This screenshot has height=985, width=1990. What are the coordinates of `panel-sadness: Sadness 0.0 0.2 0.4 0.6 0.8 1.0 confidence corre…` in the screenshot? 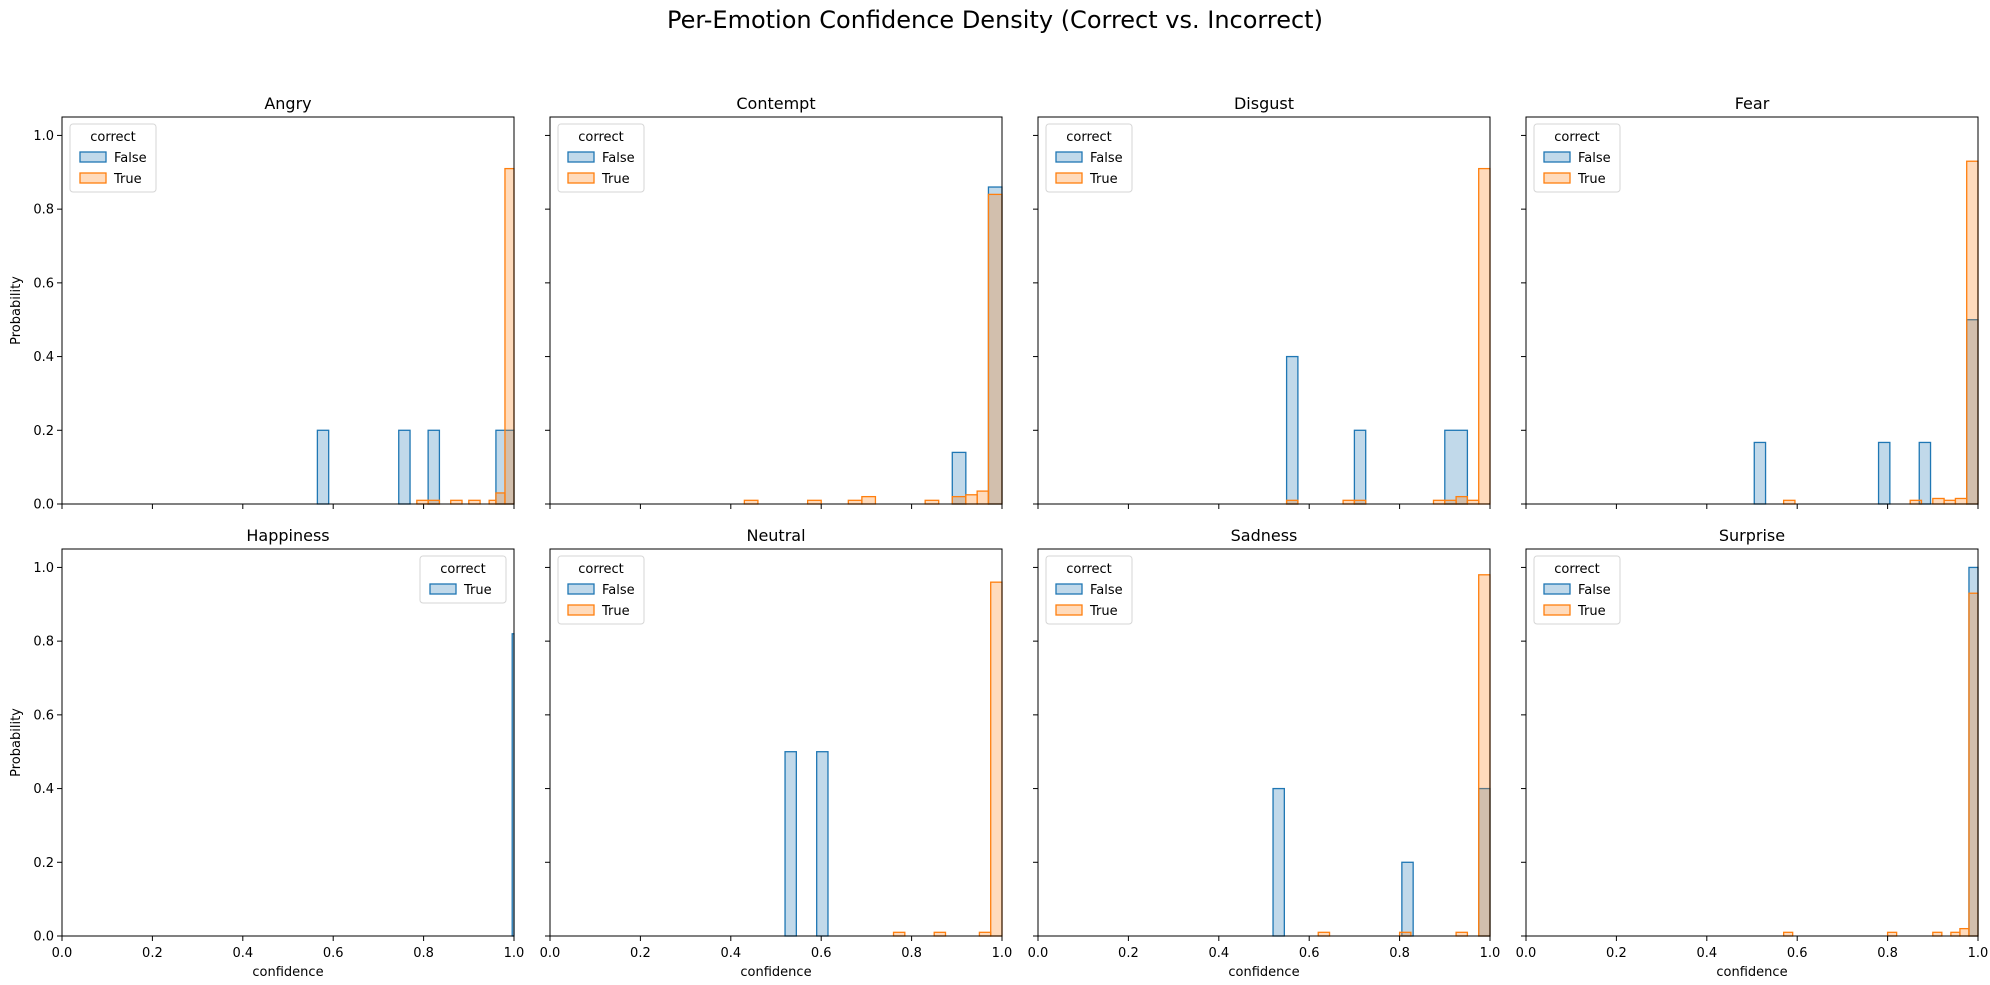 It's located at (1264, 753).